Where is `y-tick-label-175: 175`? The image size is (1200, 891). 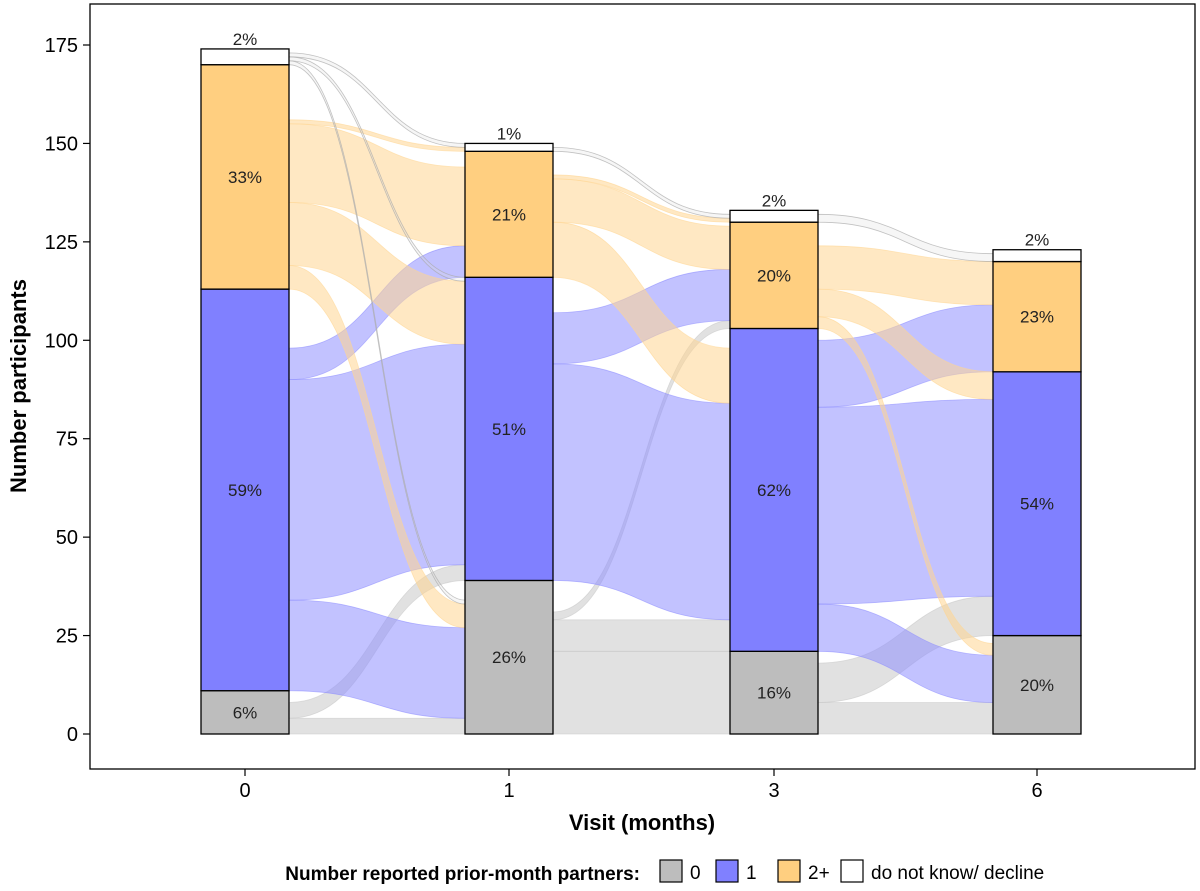
y-tick-label-175: 175 is located at coordinates (61, 46).